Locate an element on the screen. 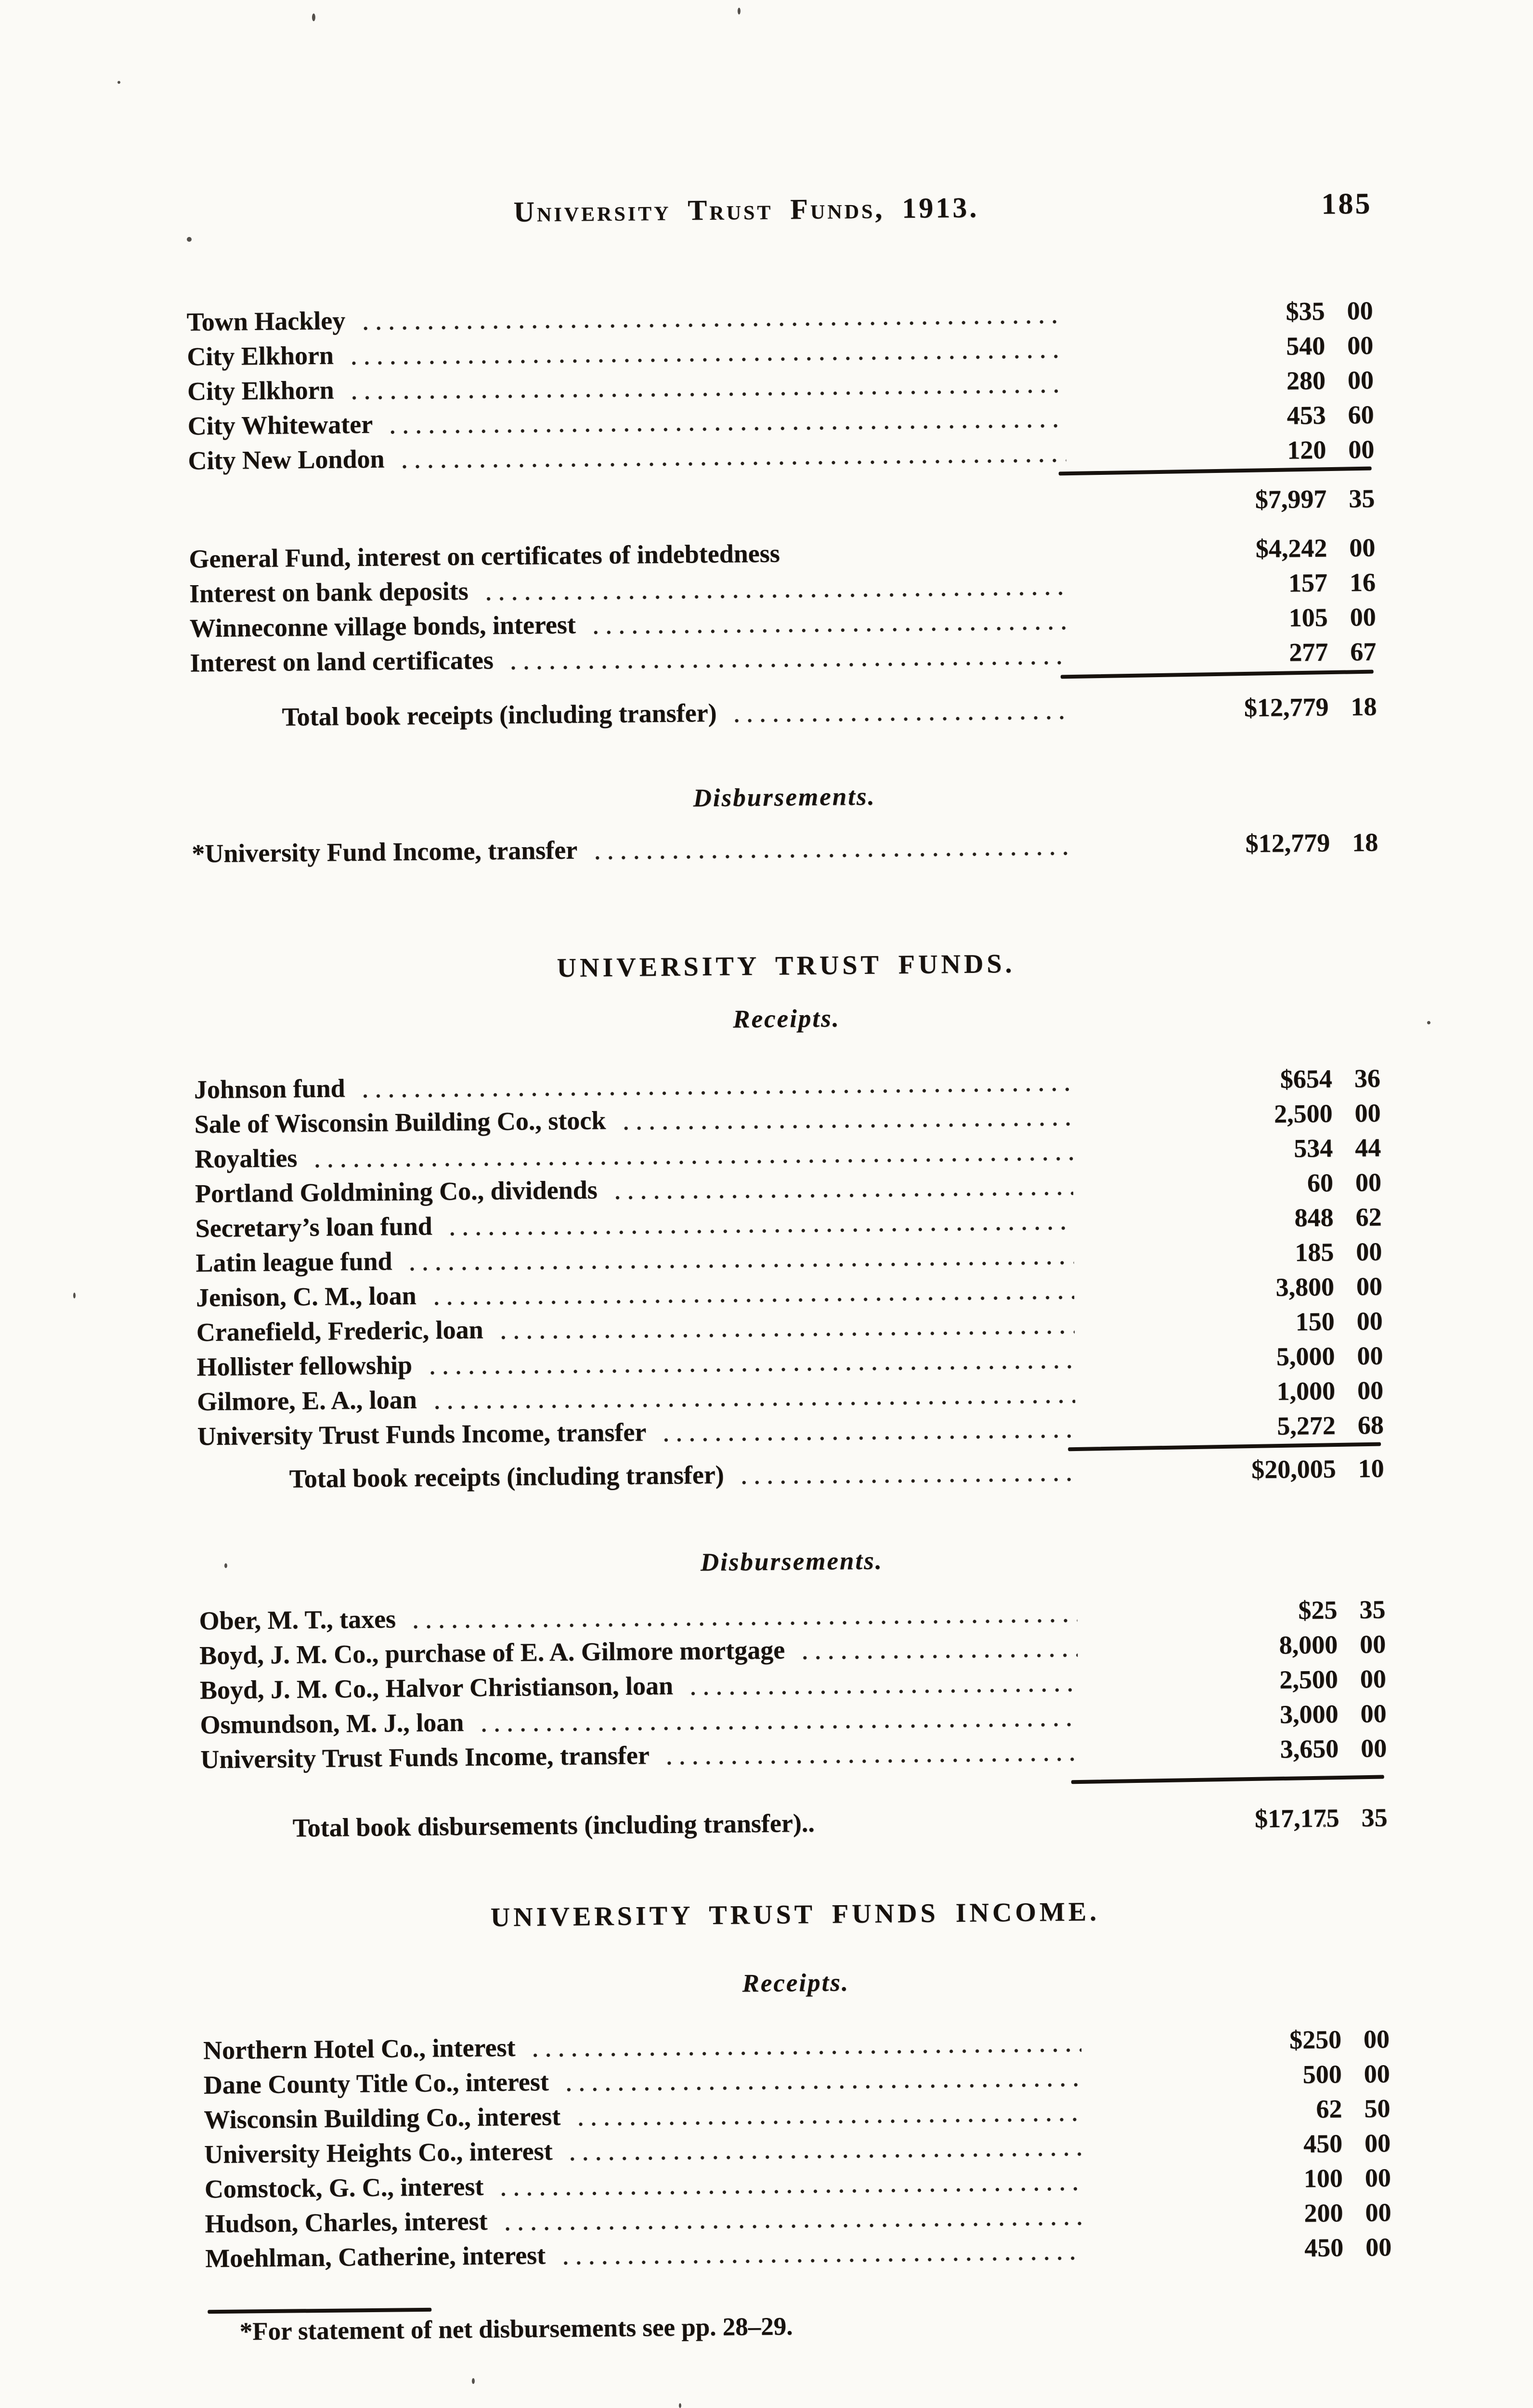 The image size is (1533, 2408). amount-dollars: 60 is located at coordinates (1320, 1183).